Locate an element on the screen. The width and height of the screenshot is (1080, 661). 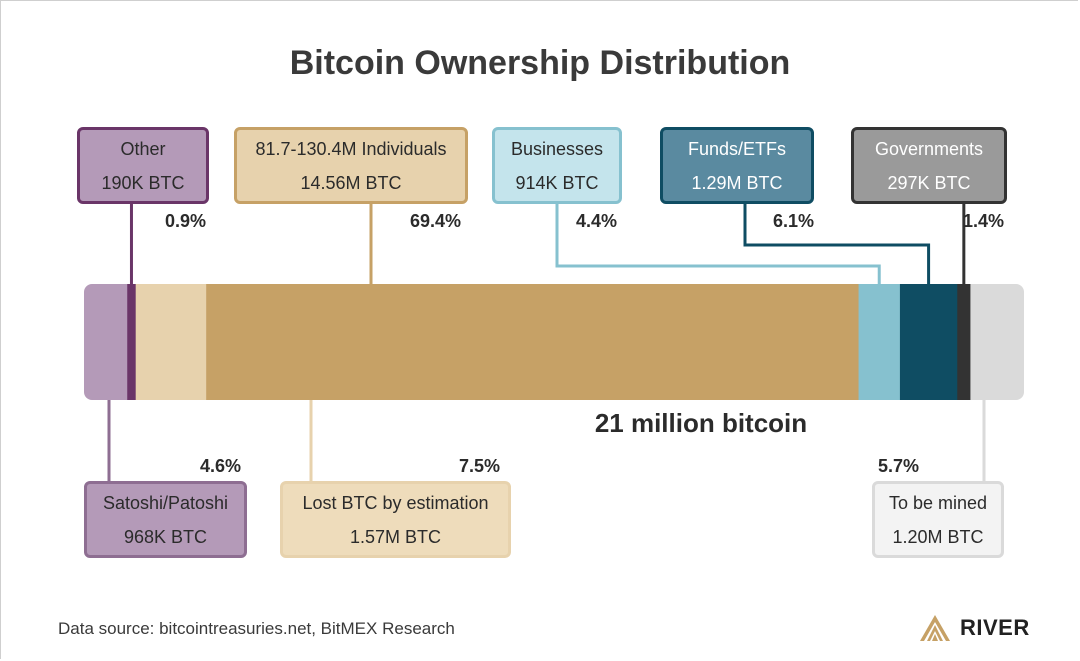
callout-other-amount: 190K BTC is located at coordinates (143, 183).